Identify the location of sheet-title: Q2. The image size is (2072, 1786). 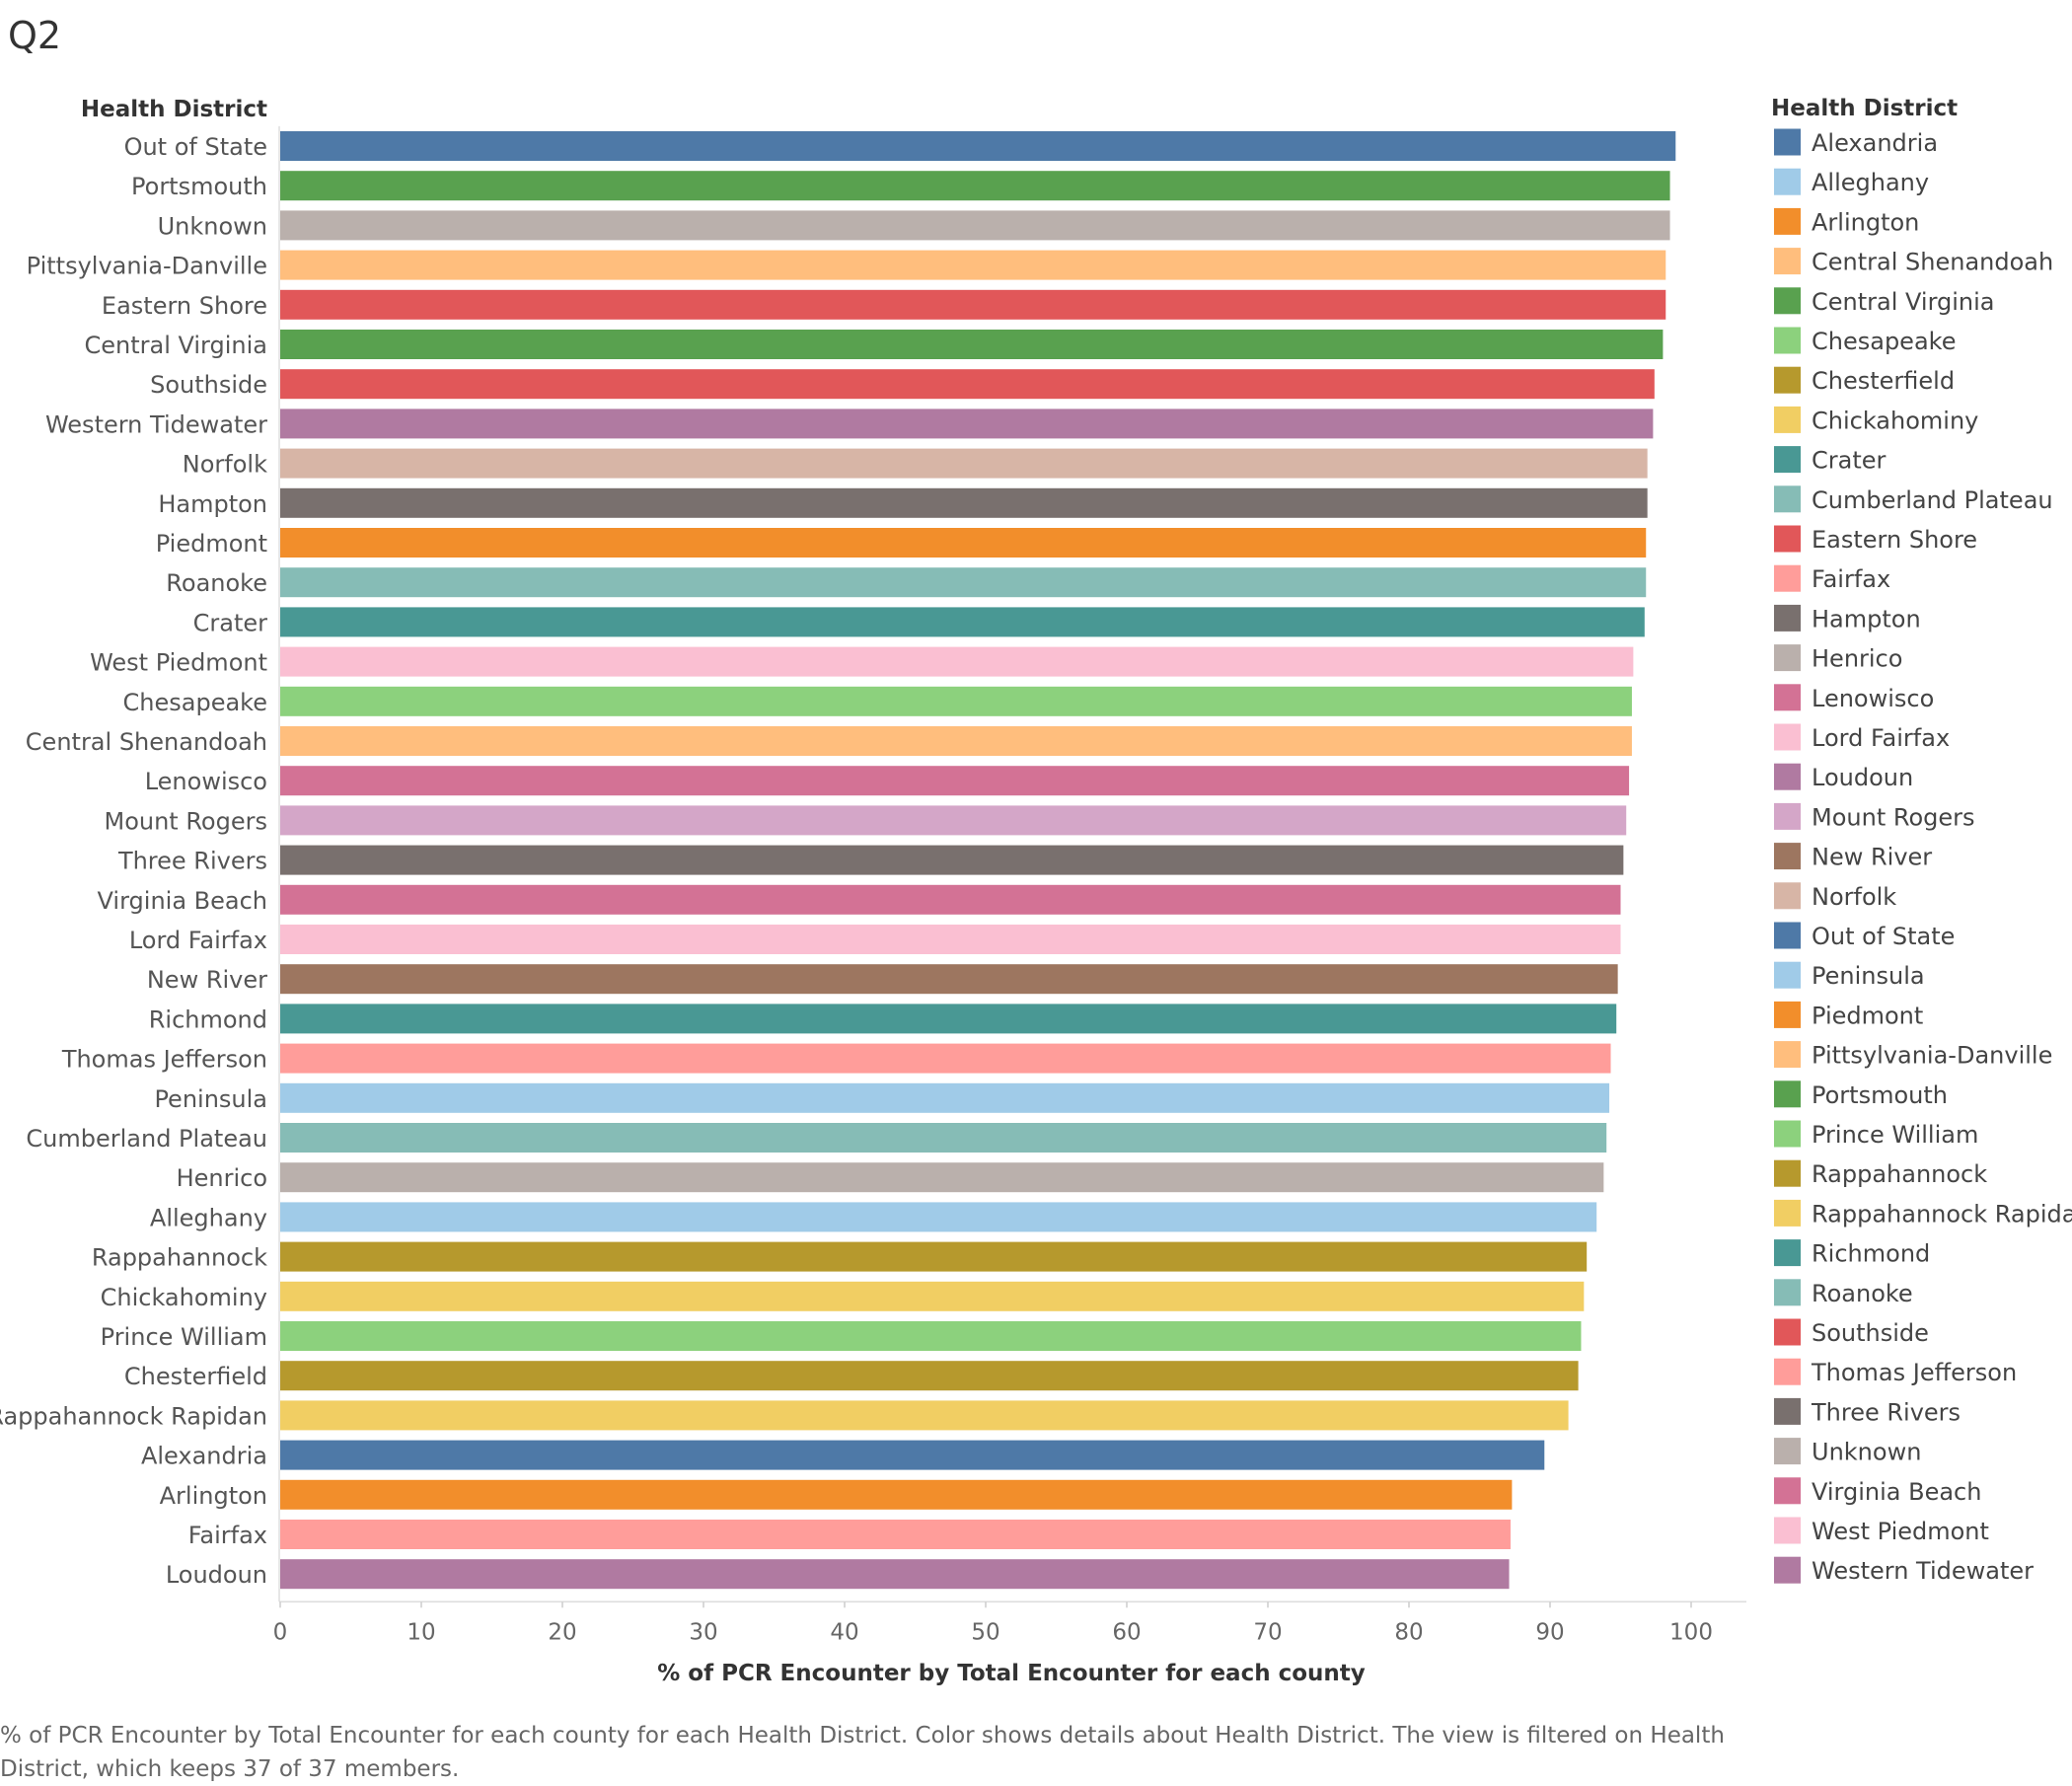
(35, 35).